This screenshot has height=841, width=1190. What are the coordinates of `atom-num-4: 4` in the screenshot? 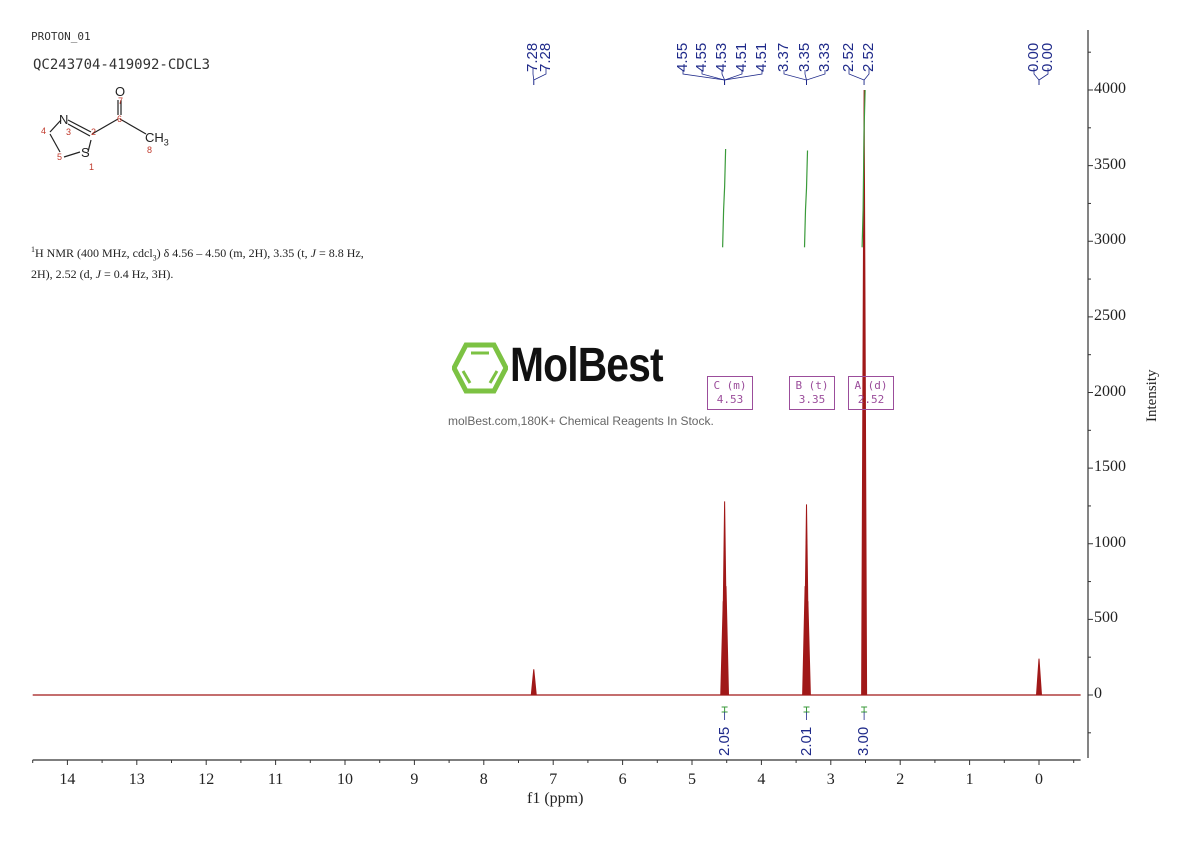 It's located at (44, 131).